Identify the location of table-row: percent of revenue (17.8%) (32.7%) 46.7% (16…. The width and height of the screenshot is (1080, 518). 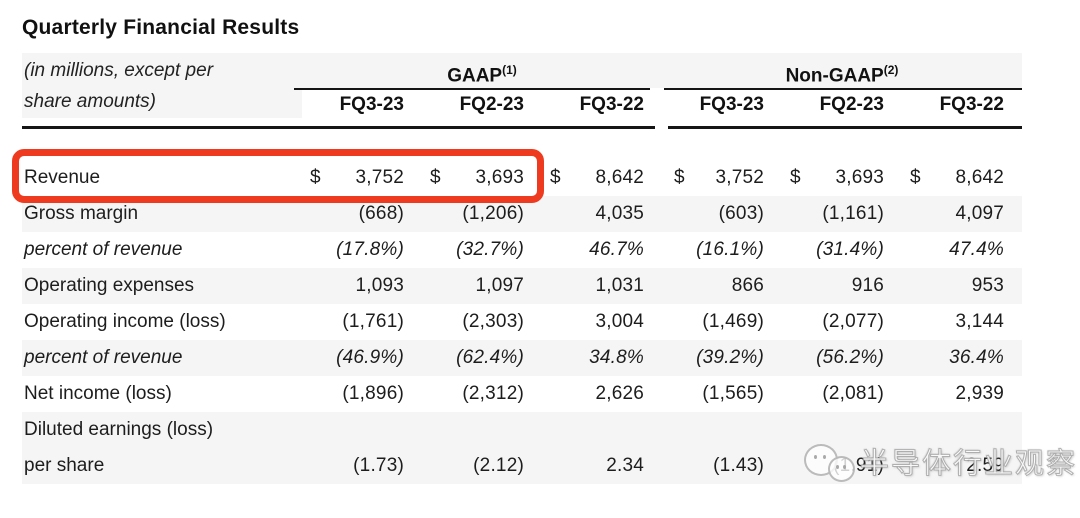
(522, 250).